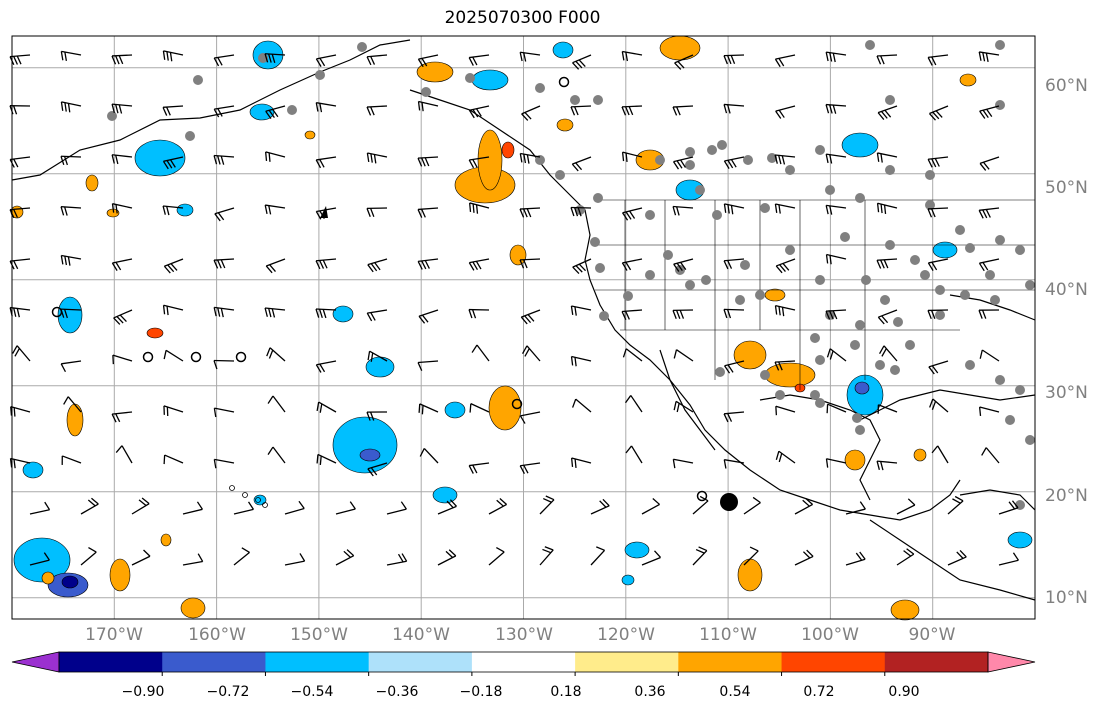 This screenshot has width=1105, height=712. I want to click on lon-label-170w: 170°W, so click(114, 635).